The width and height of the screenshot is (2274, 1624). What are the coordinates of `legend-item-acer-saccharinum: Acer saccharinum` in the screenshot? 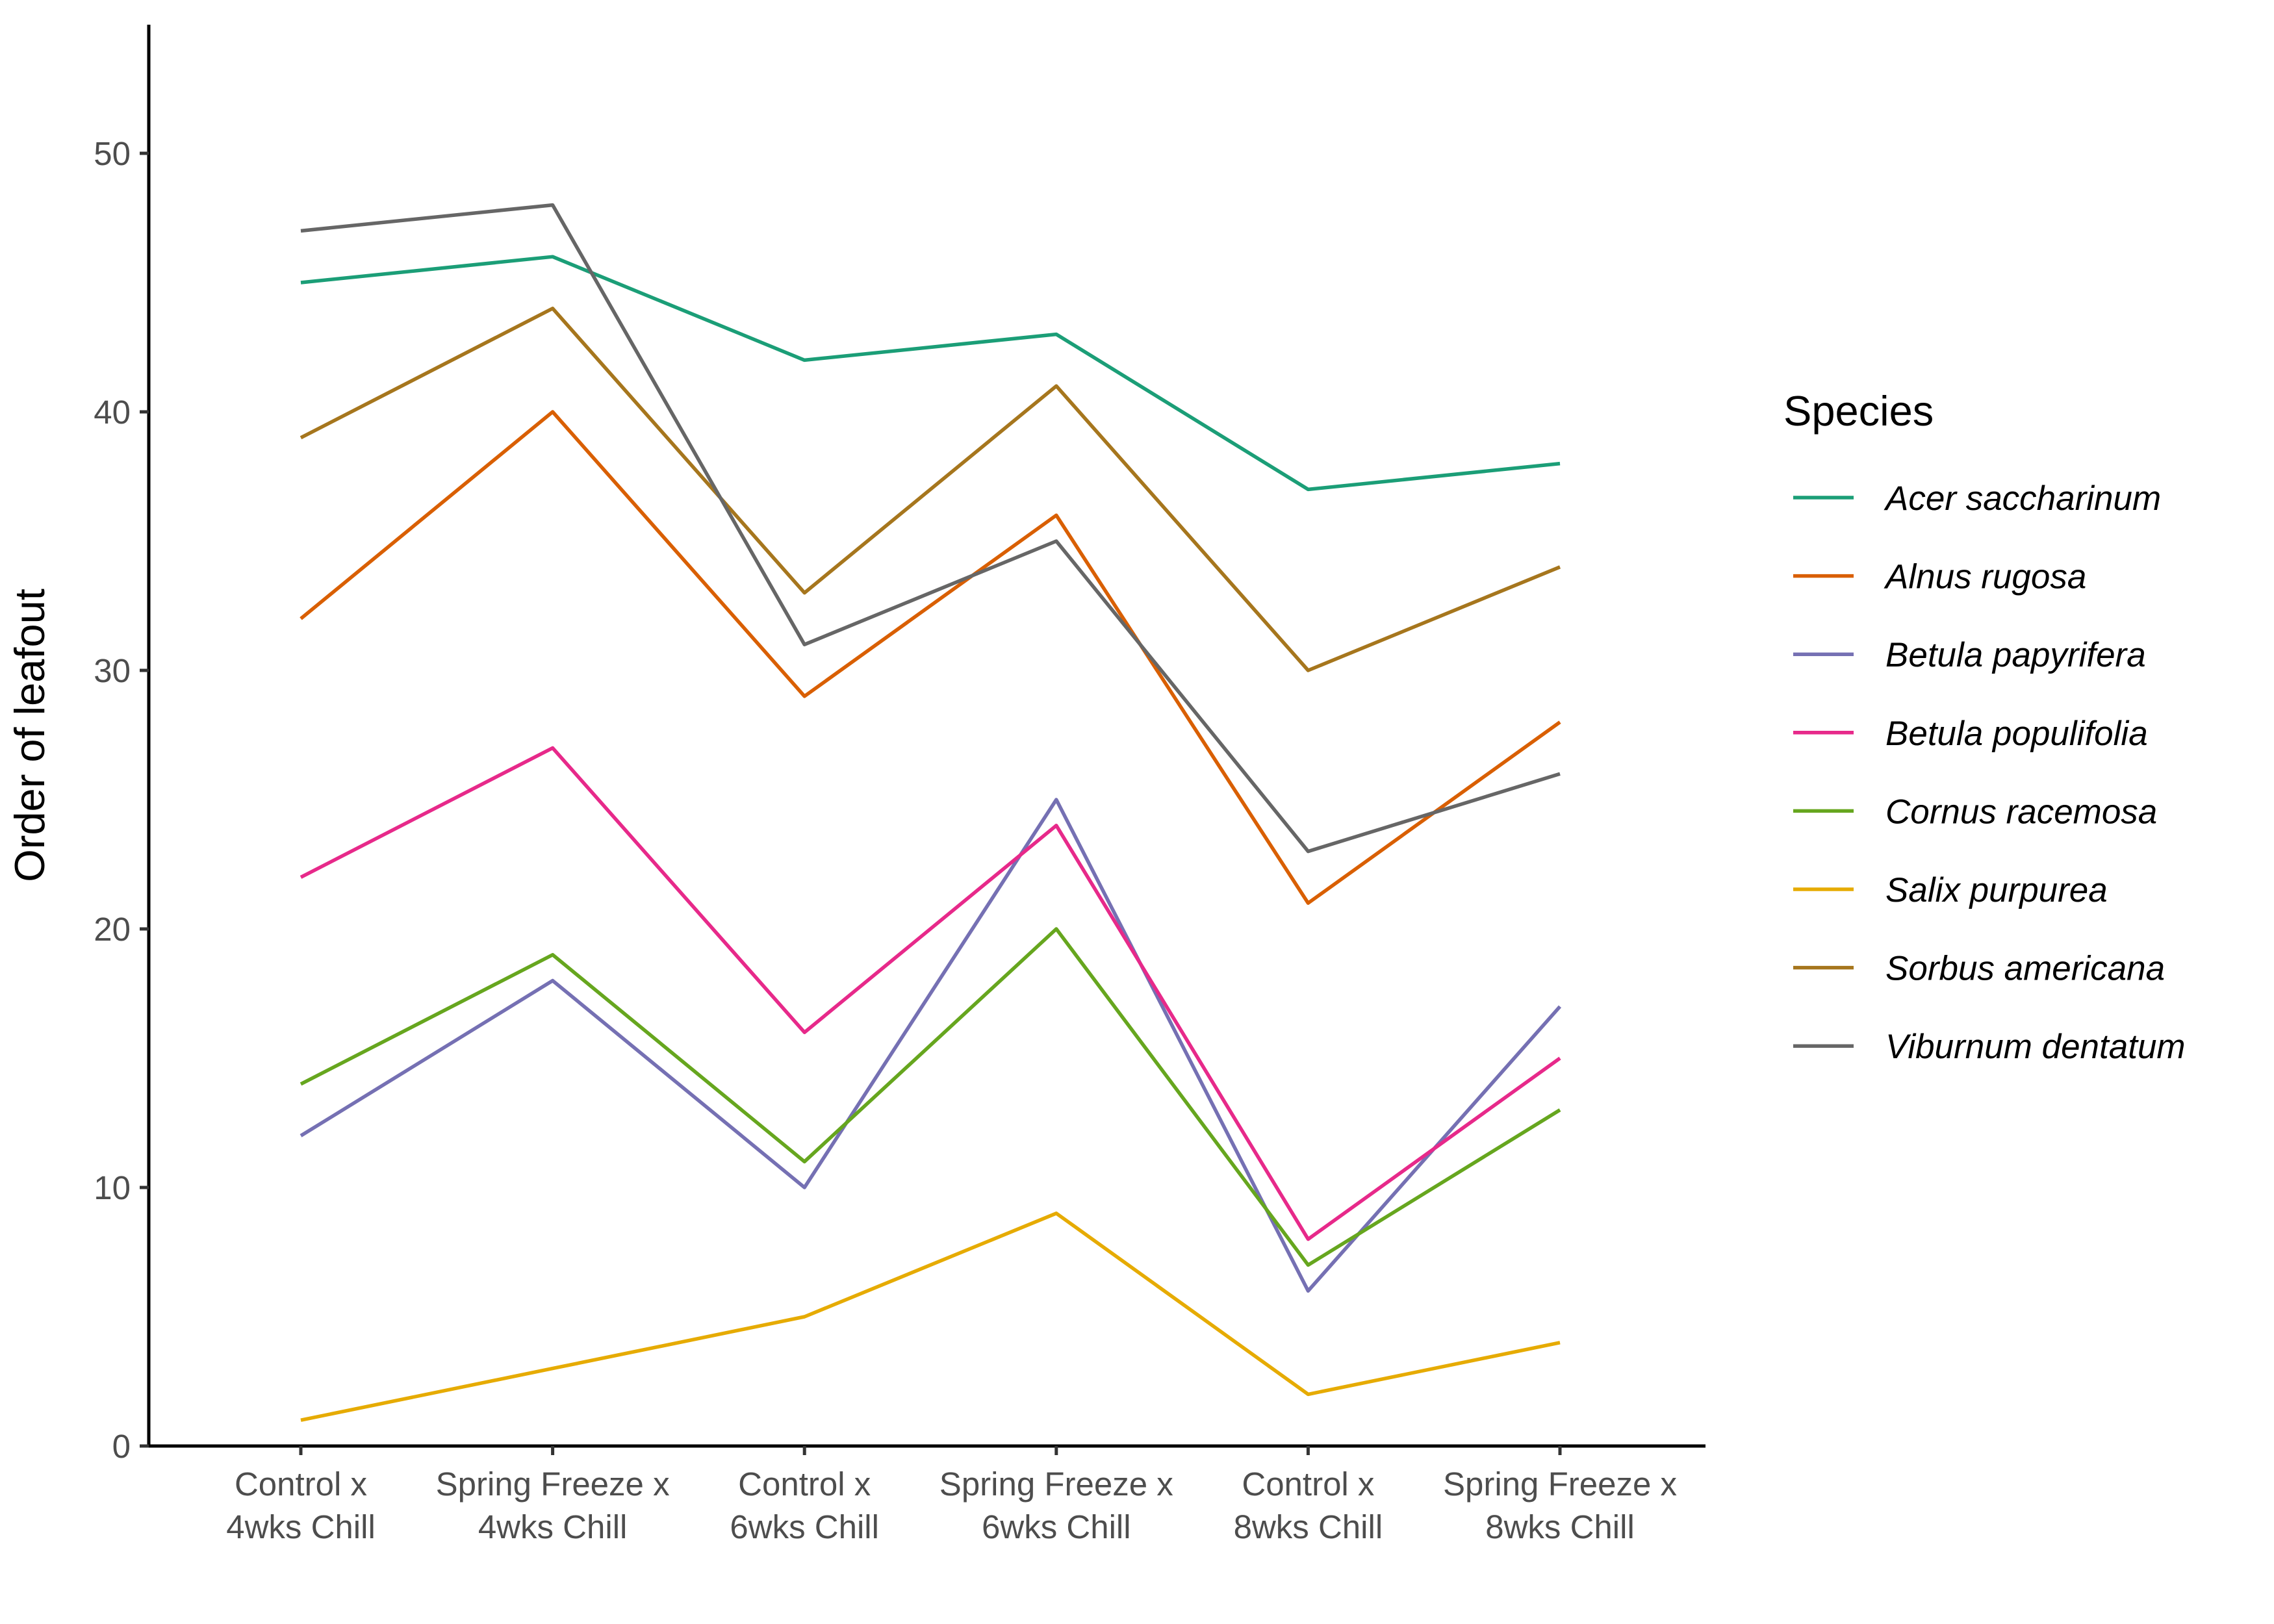 It's located at (1977, 498).